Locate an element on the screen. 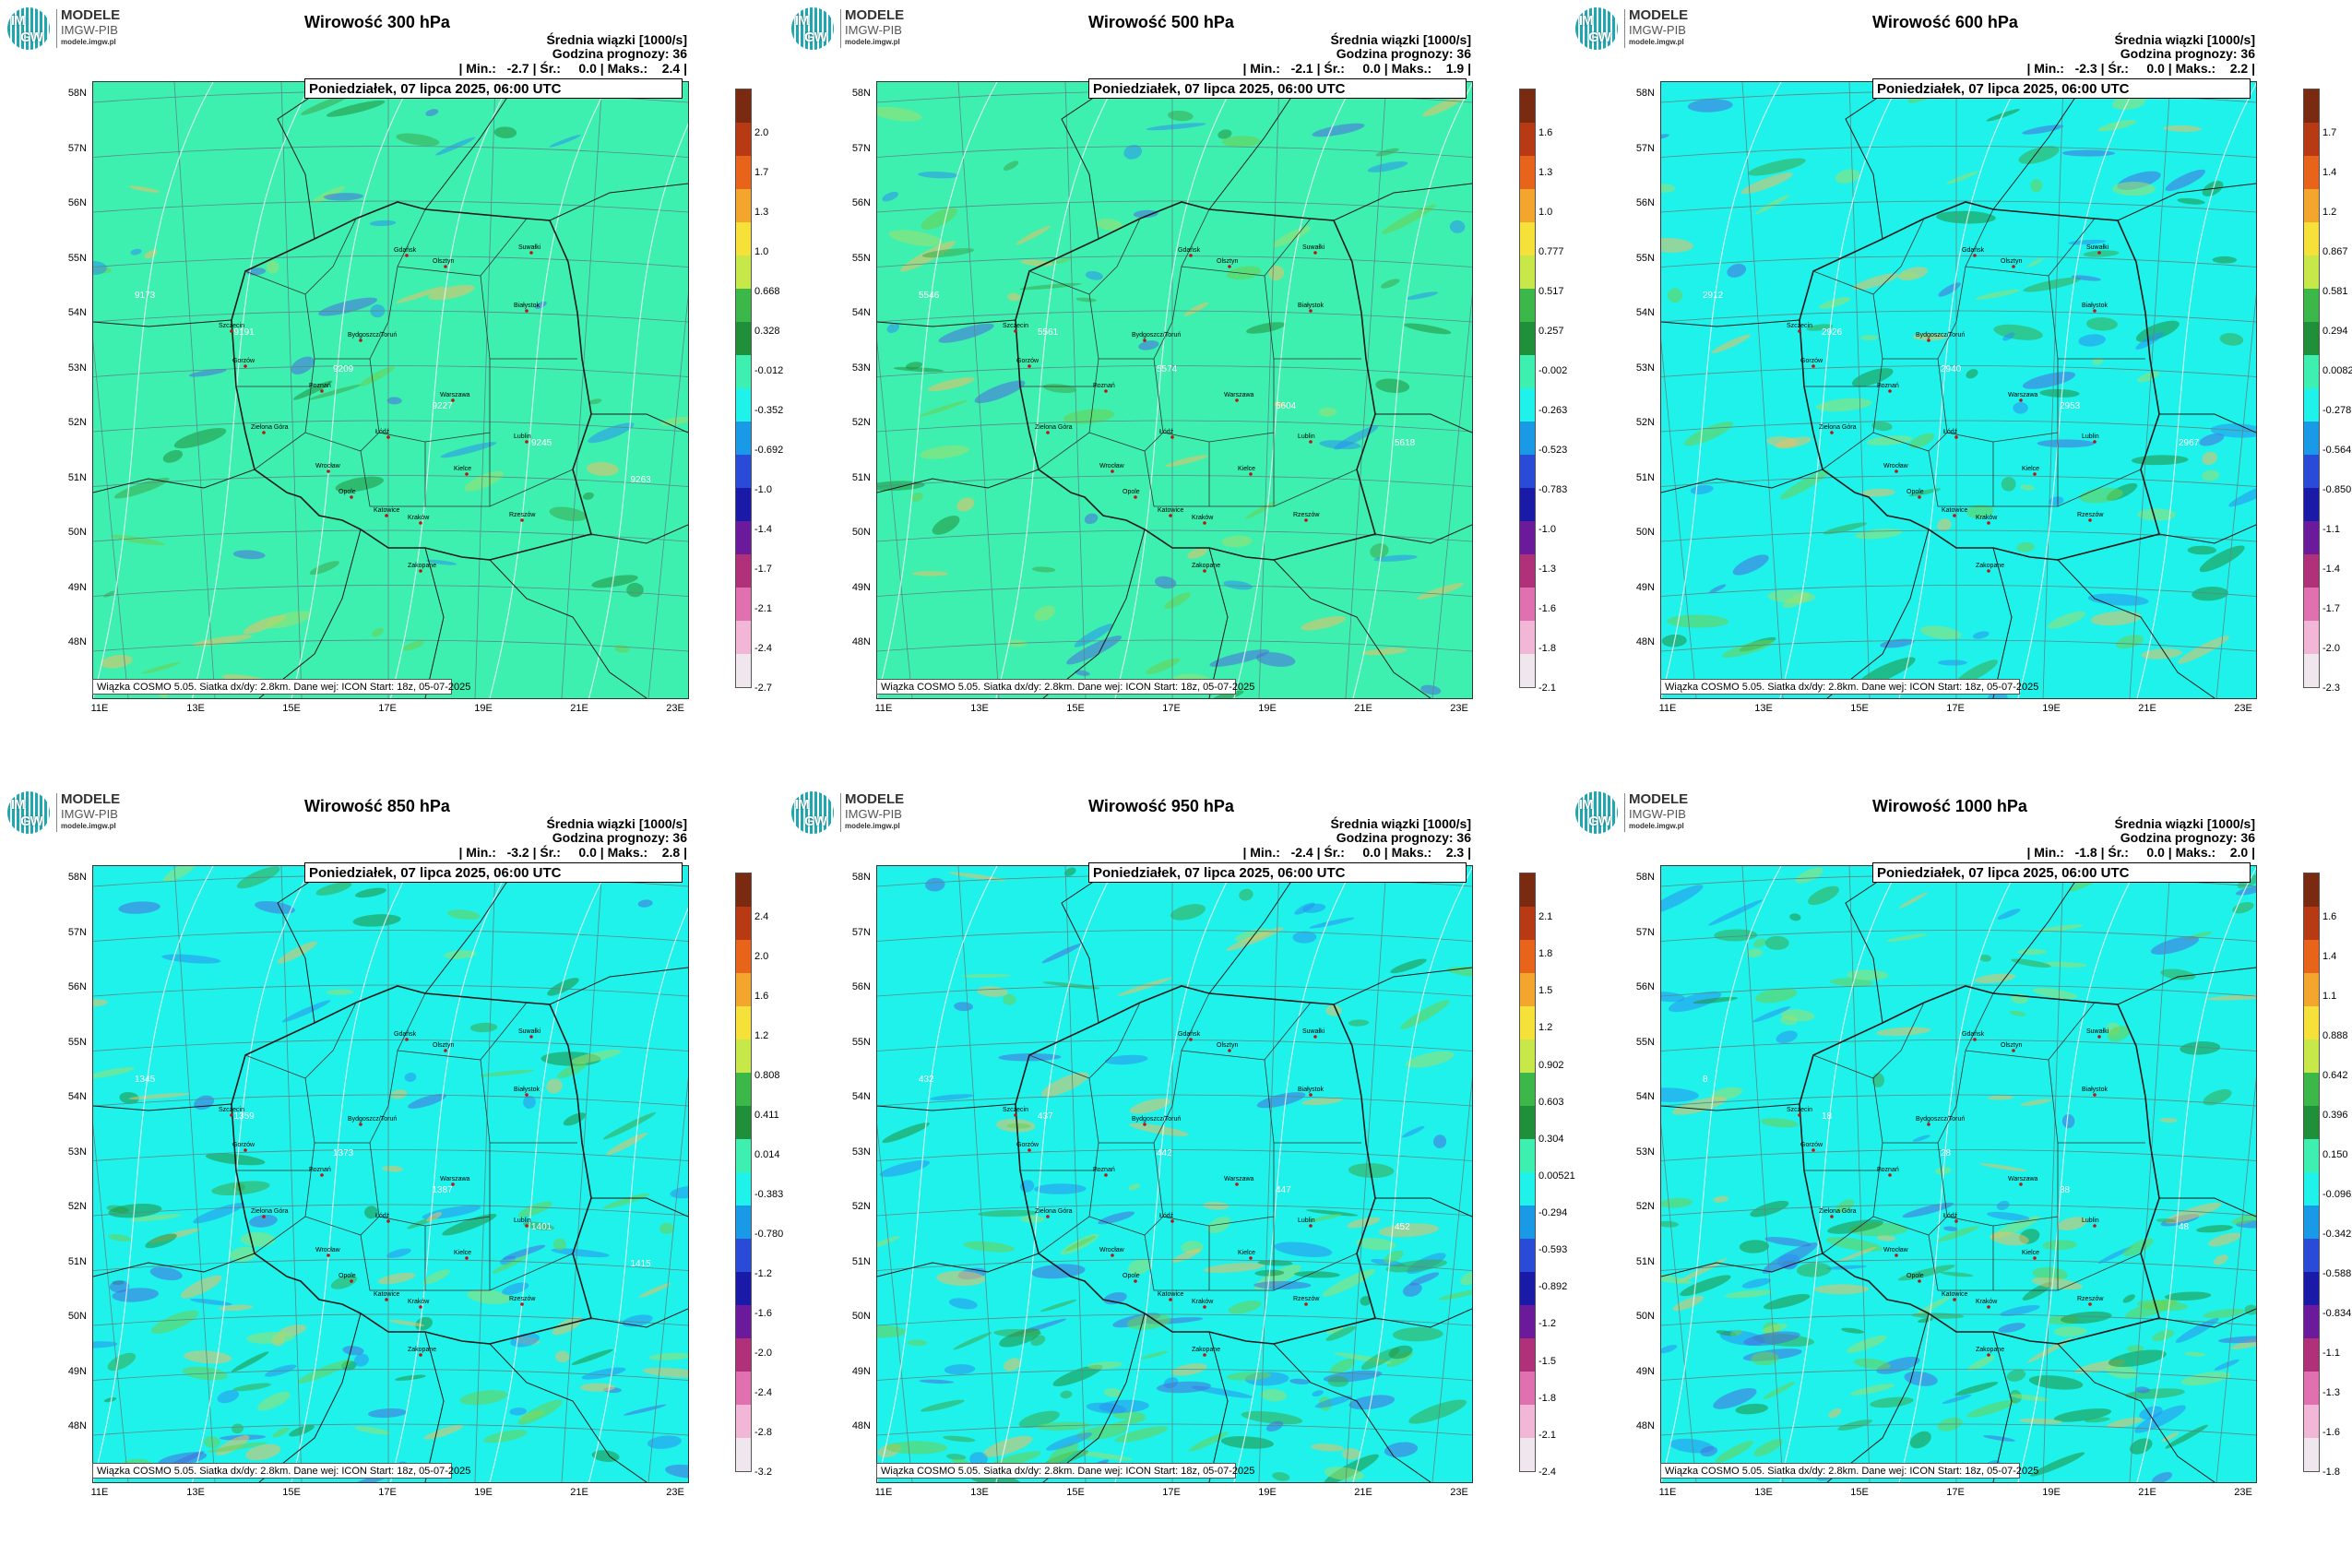 The height and width of the screenshot is (1568, 2352). colorbar-tick-label: 0.014 is located at coordinates (767, 1154).